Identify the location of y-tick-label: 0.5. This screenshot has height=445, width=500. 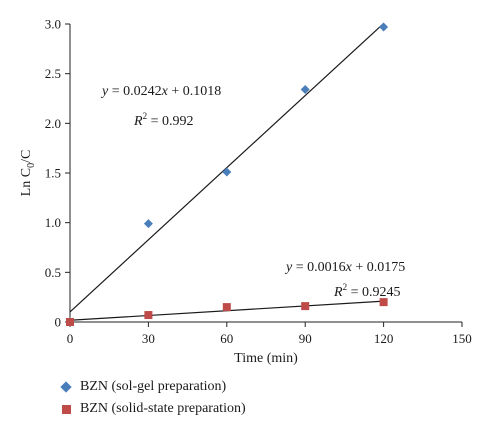
(53, 272).